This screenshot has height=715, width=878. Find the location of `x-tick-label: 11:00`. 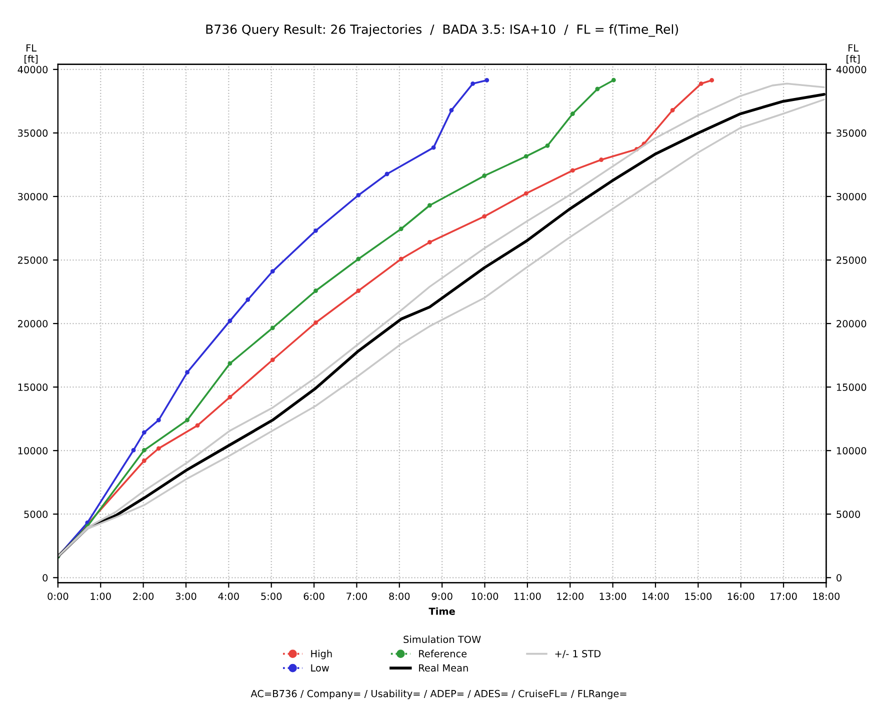

x-tick-label: 11:00 is located at coordinates (527, 596).